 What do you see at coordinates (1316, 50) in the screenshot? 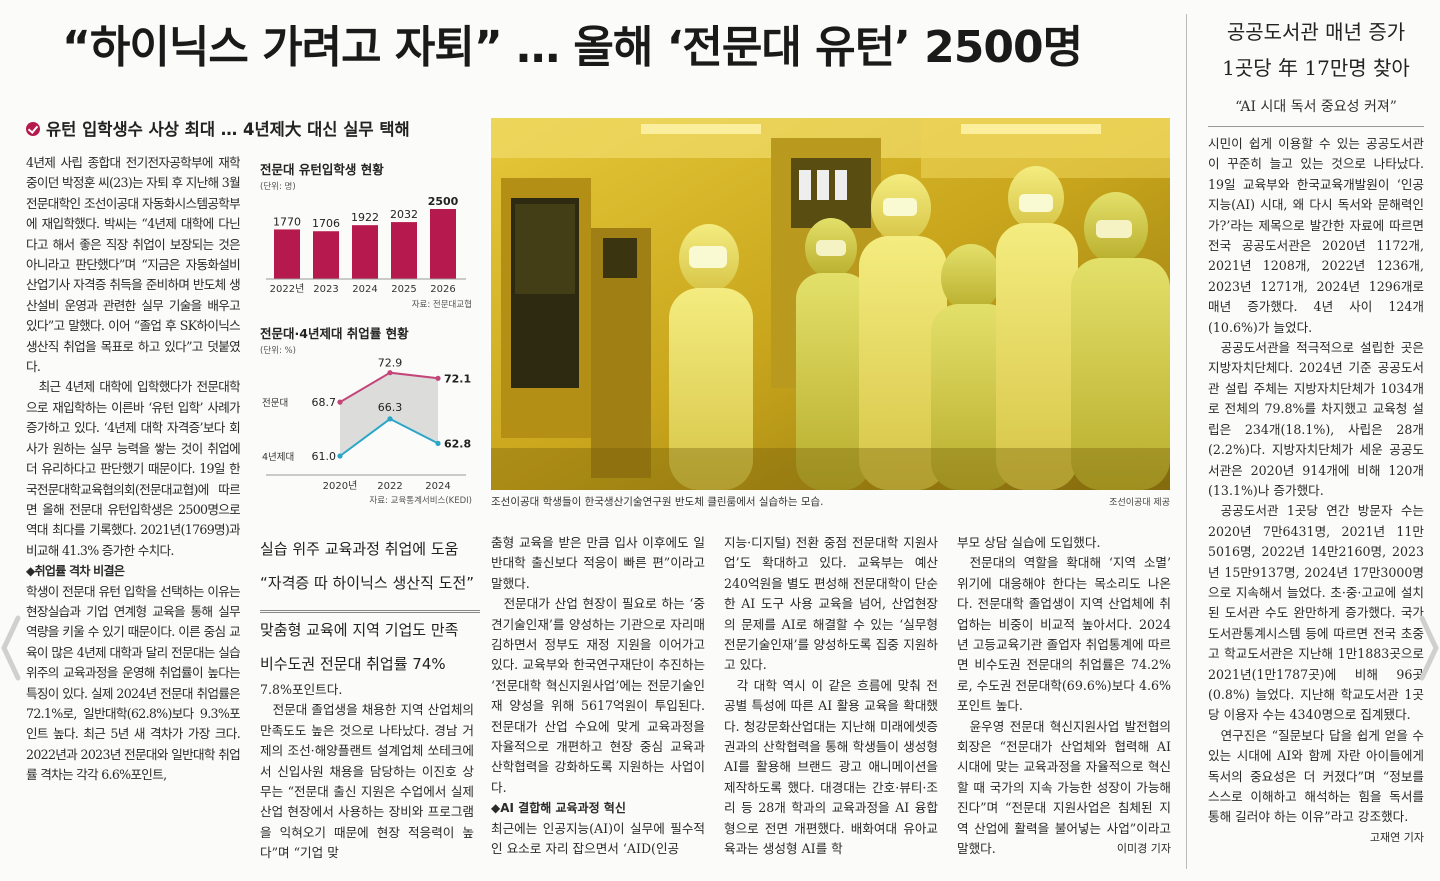
I see `side-headline: 공공도서관 매년 증가 1곳당 年 17만명 찾아` at bounding box center [1316, 50].